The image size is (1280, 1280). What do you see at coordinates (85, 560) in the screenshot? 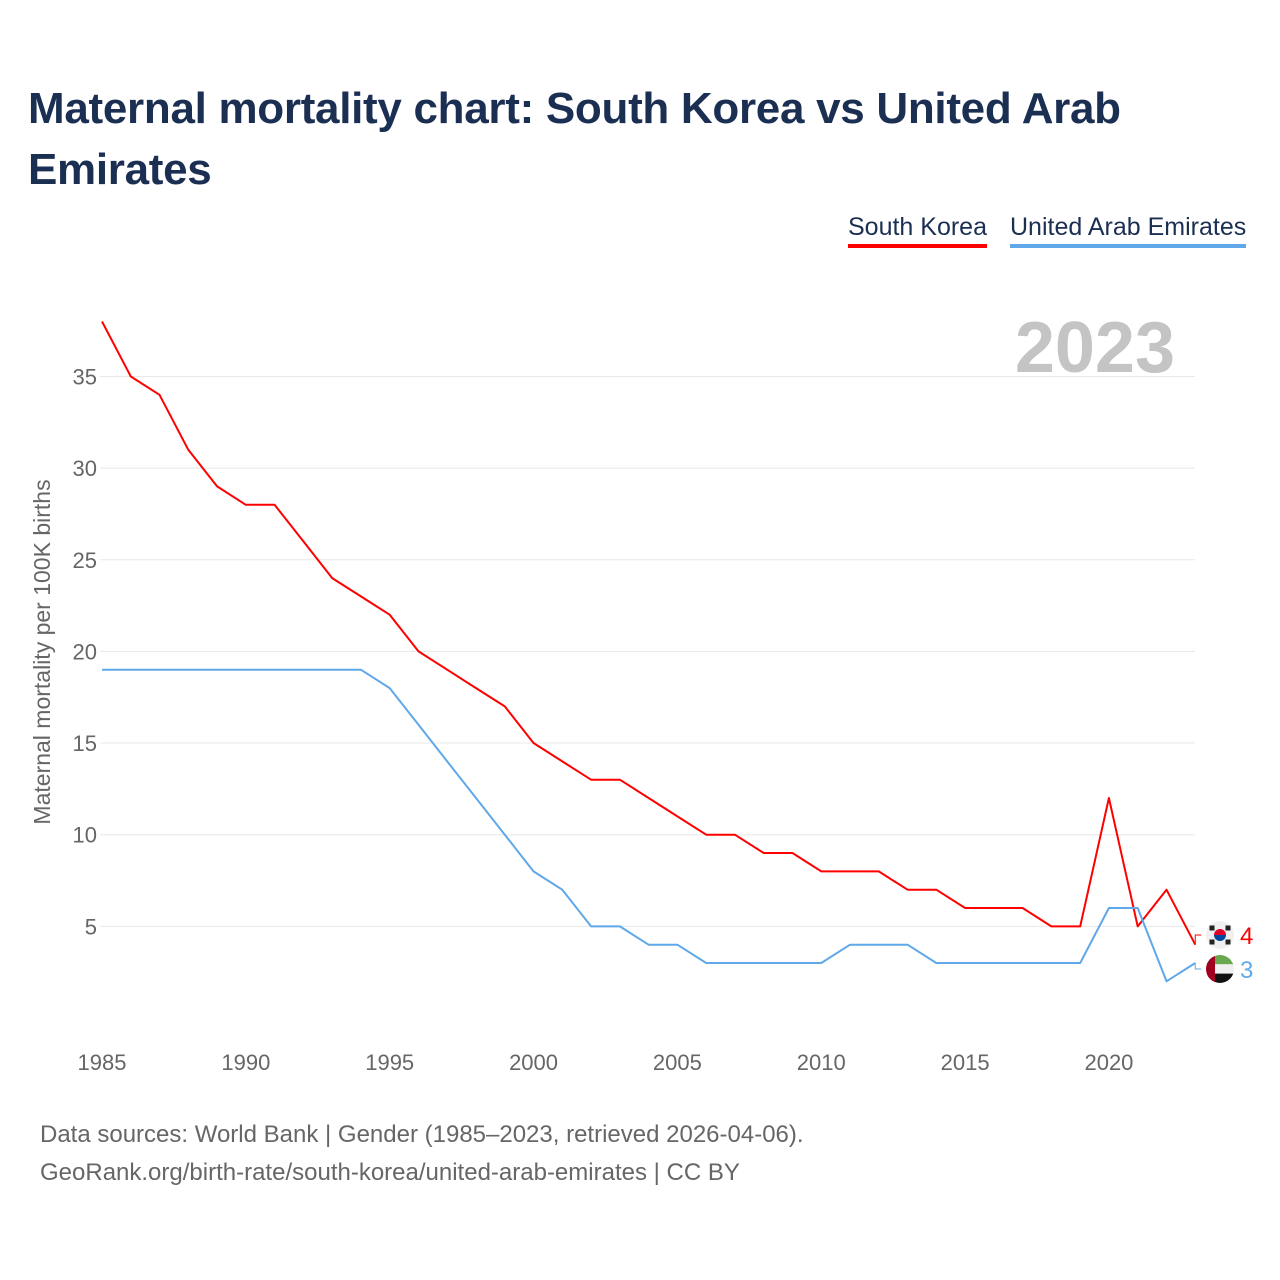
I see `y-tick-label: 25` at bounding box center [85, 560].